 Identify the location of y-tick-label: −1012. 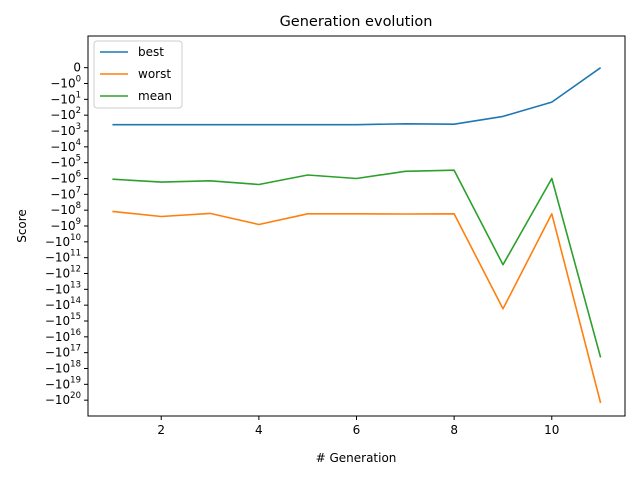
(63, 273).